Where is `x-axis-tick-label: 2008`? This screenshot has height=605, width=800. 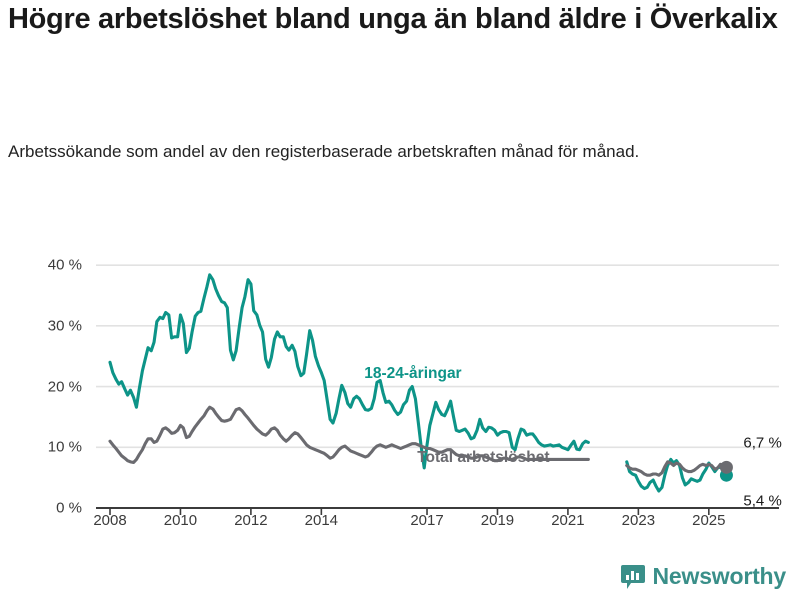 x-axis-tick-label: 2008 is located at coordinates (110, 520).